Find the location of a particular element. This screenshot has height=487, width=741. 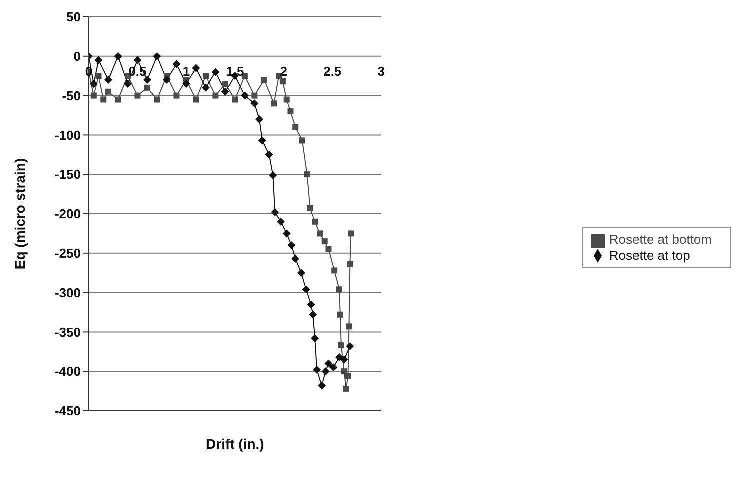

y-tick-label: -100 is located at coordinates (67, 135).